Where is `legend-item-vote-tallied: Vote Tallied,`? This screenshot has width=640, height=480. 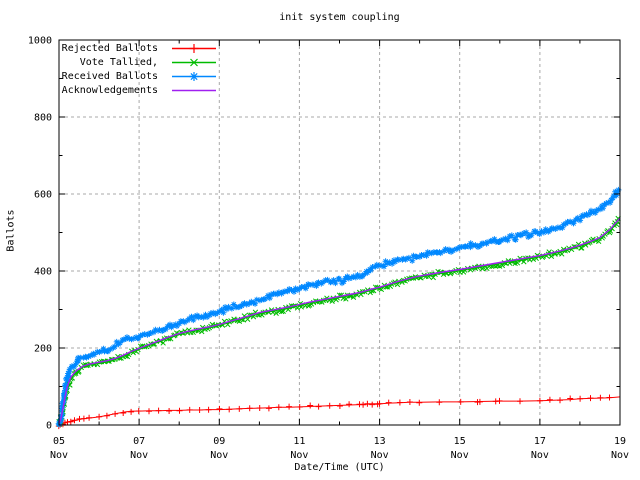
legend-item-vote-tallied: Vote Tallied, is located at coordinates (109, 62).